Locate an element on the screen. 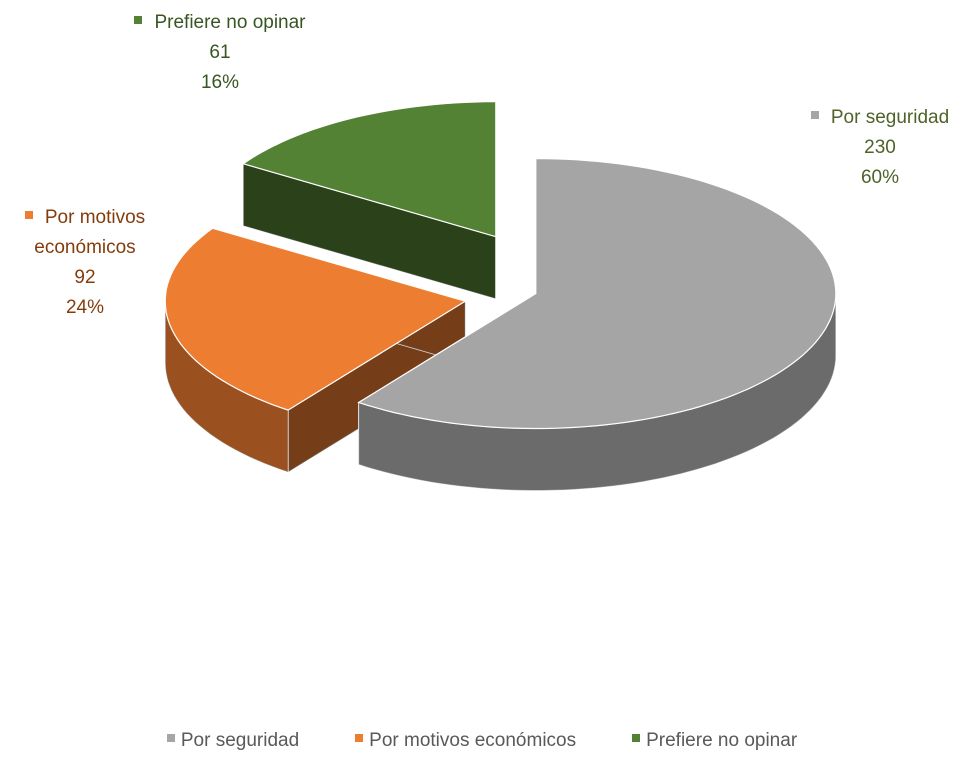  legend-item: Prefiere no opinar is located at coordinates (714, 741).